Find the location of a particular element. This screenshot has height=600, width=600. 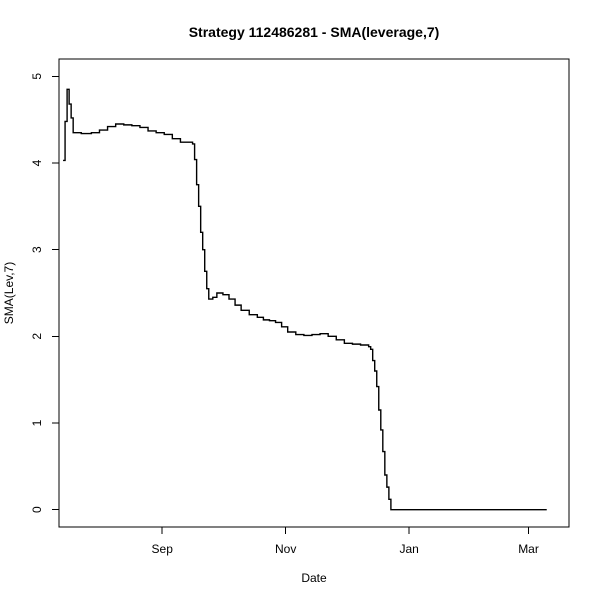

y-tick-label: 3 is located at coordinates (37, 249).